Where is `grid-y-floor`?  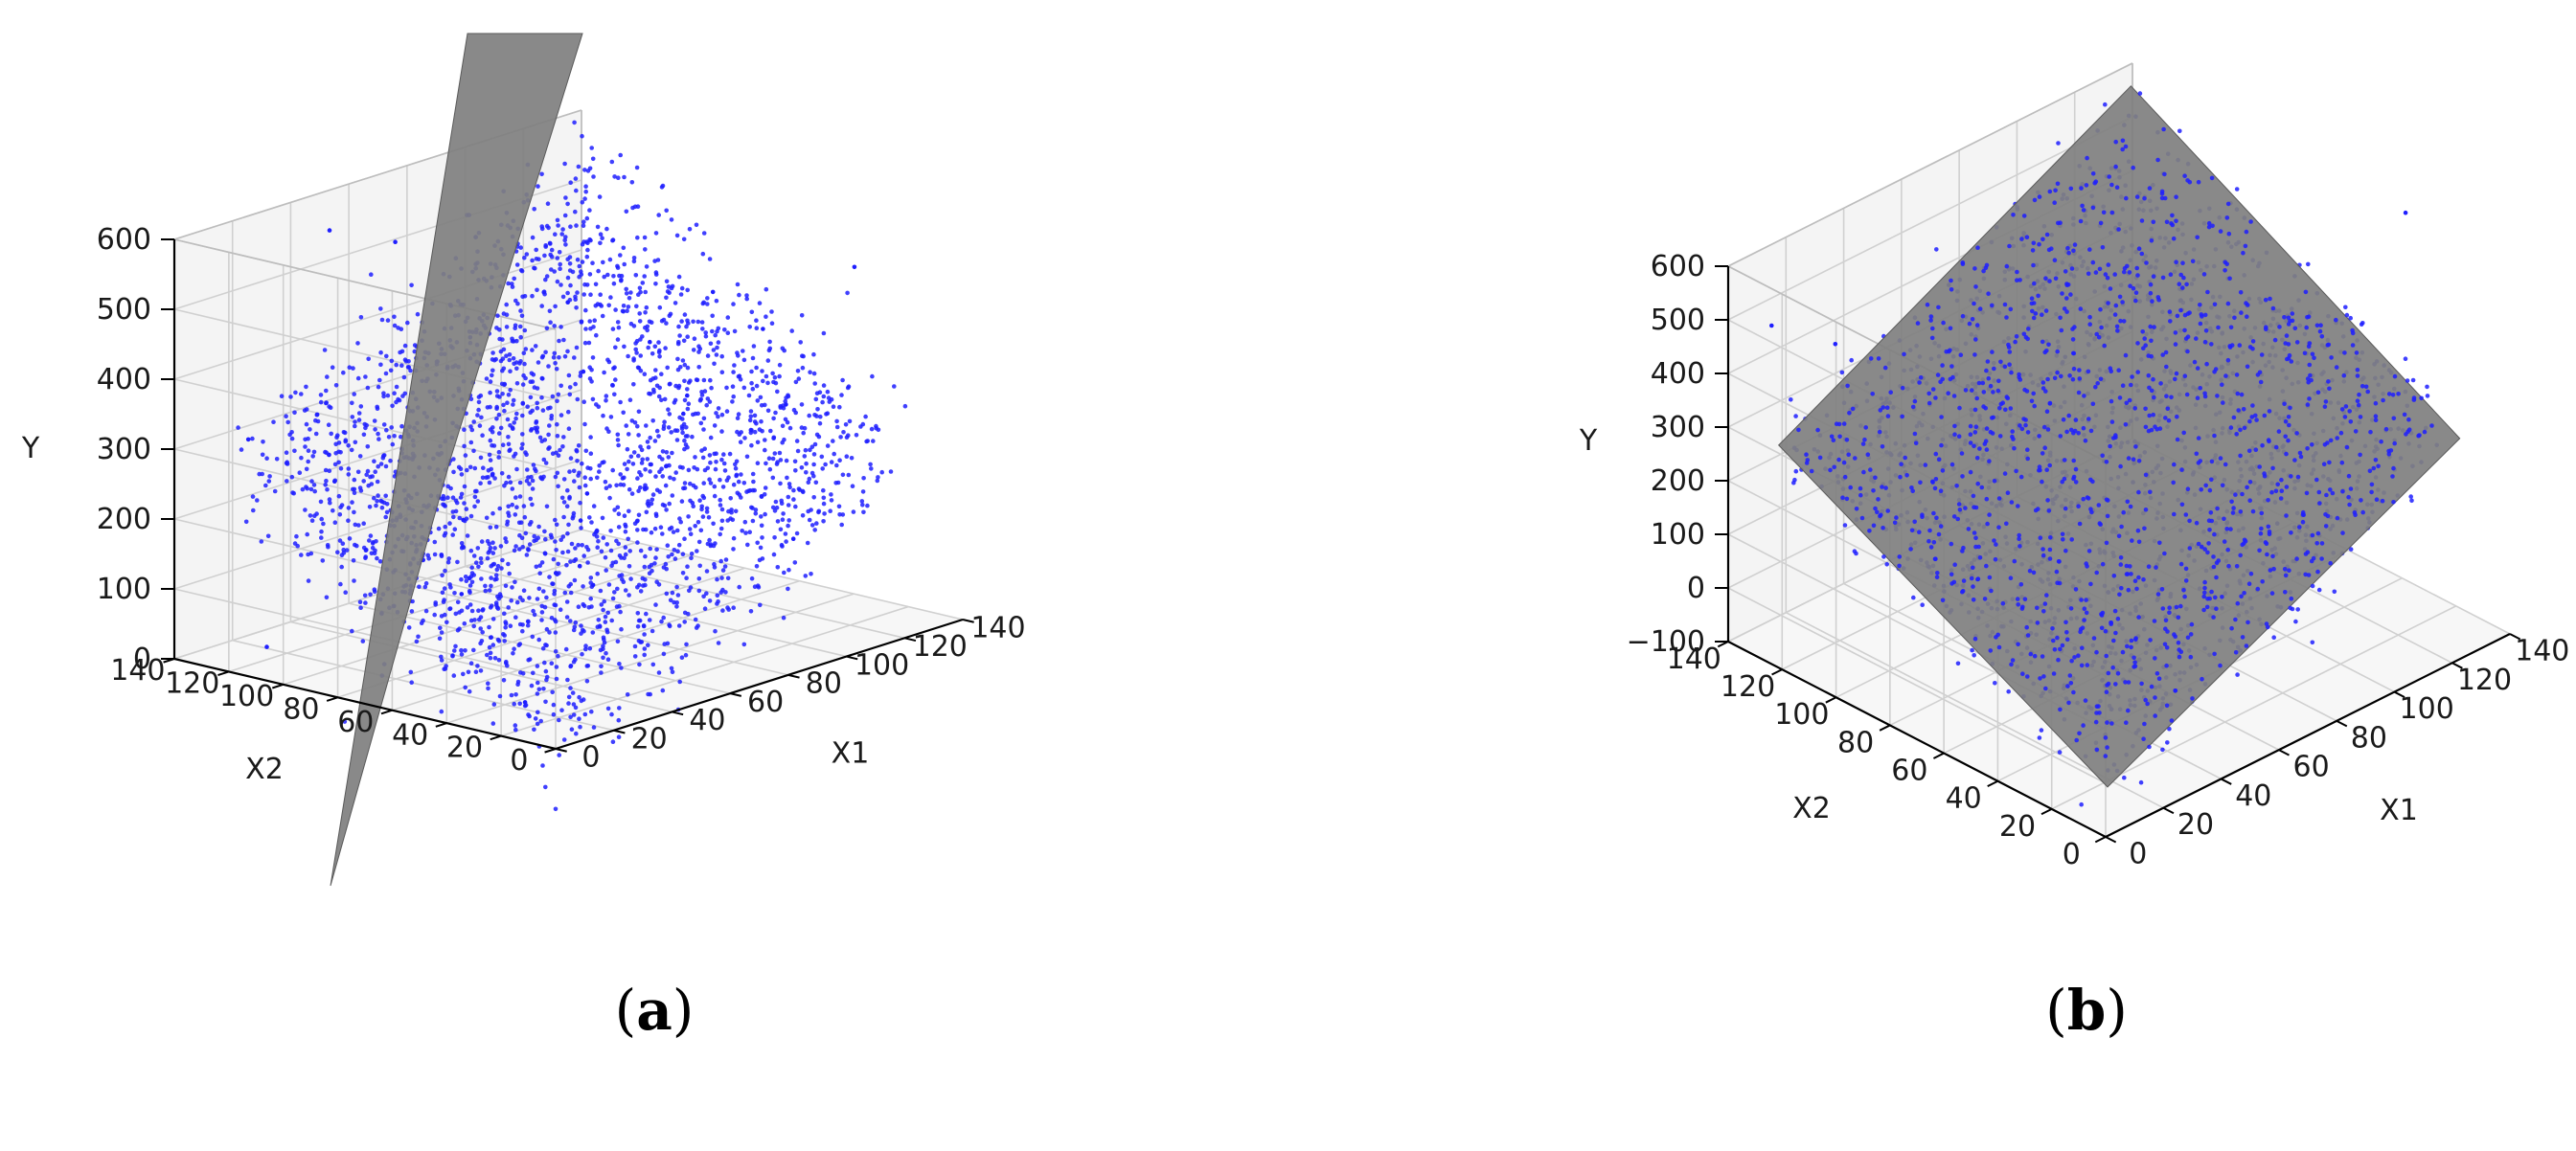
grid-y-floor is located at coordinates (650, 658).